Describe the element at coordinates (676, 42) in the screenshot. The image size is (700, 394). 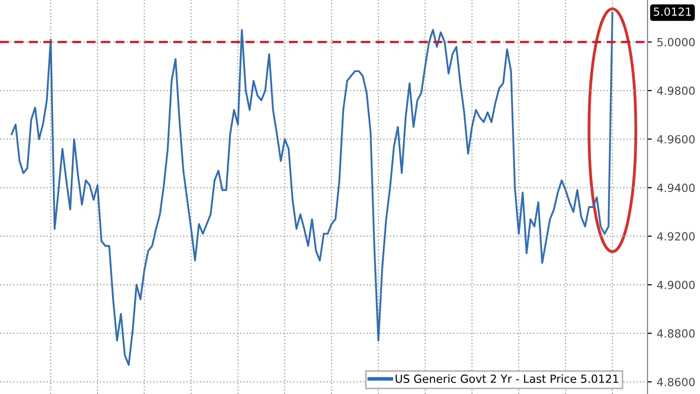
I see `y-tick-label: 5.0000` at that location.